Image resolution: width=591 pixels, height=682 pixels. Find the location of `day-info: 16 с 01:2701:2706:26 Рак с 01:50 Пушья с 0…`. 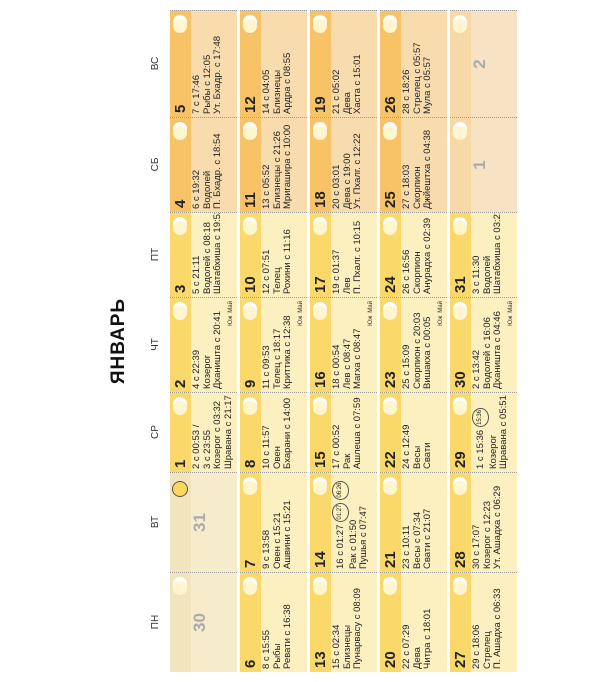

day-info: 16 с 01:2701:2706:26 Рак с 01:50 Пушья с 0… is located at coordinates (351, 524).